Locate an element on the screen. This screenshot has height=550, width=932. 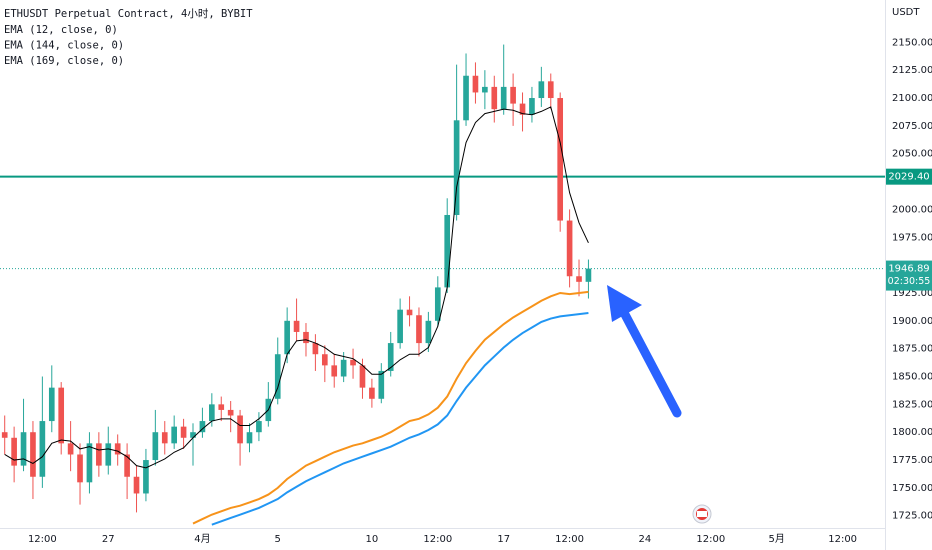
x-tick-label: 5月 is located at coordinates (777, 539).